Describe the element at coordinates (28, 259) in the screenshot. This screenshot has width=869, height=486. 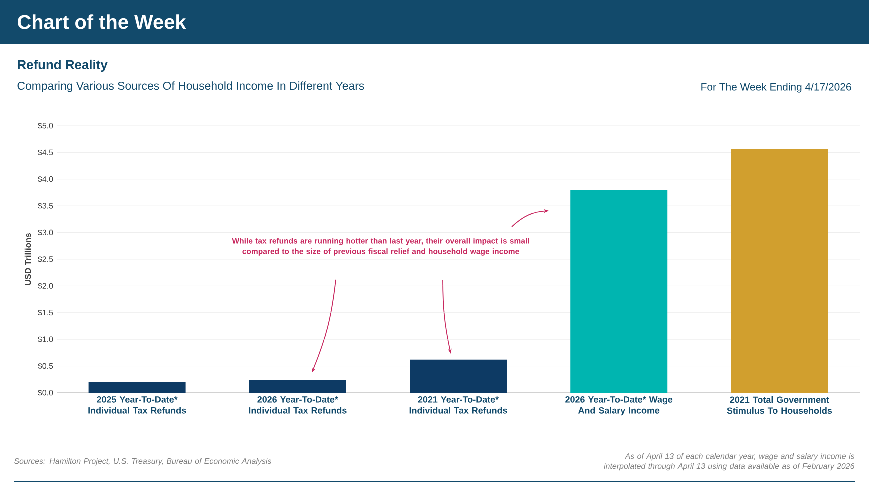
I see `y-axis-title: USD Trillions` at that location.